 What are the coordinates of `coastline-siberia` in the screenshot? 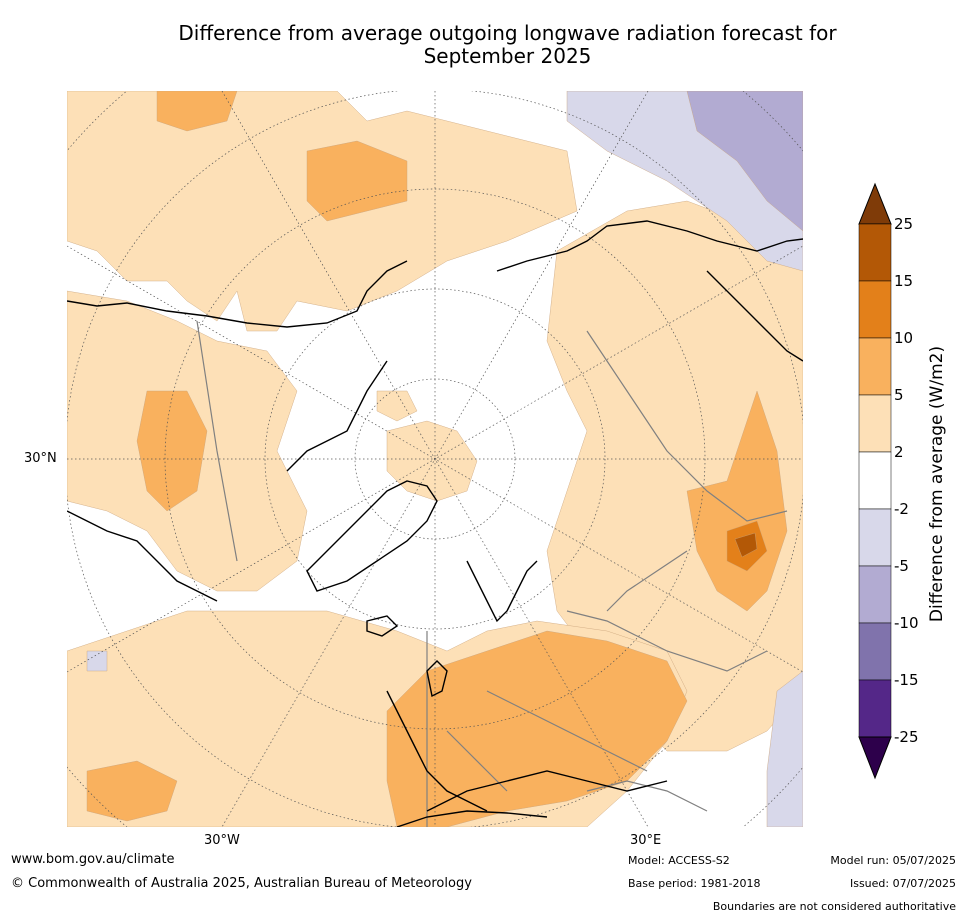 It's located at (649, 246).